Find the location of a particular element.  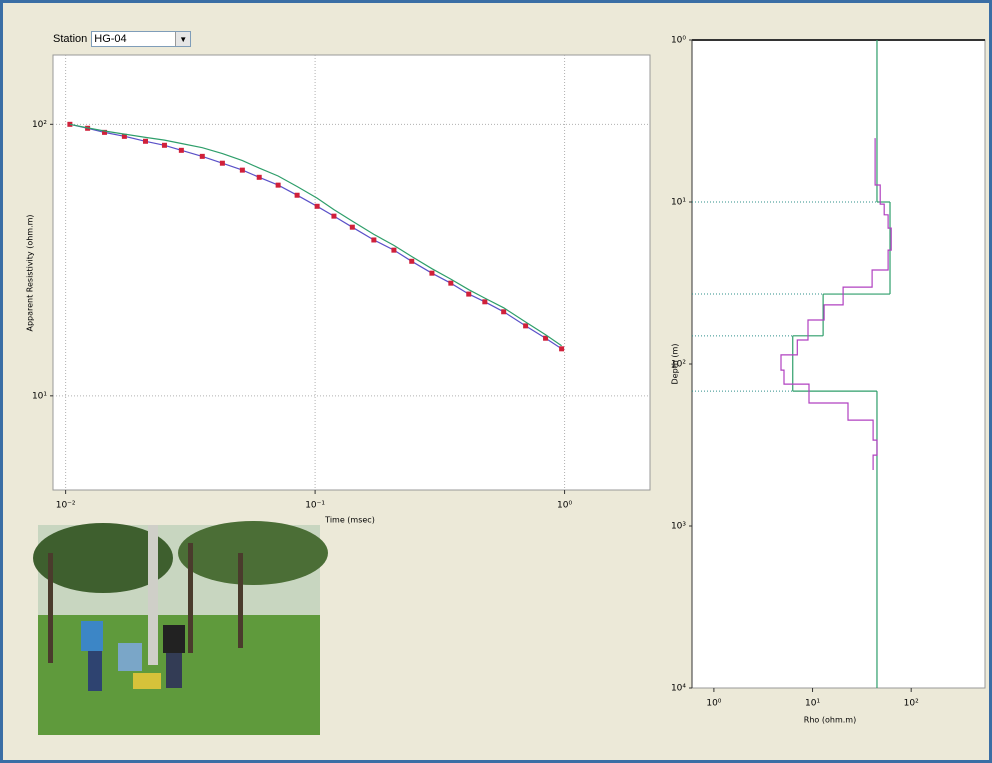

station-control: Station HG-04 ▼ is located at coordinates (122, 39).